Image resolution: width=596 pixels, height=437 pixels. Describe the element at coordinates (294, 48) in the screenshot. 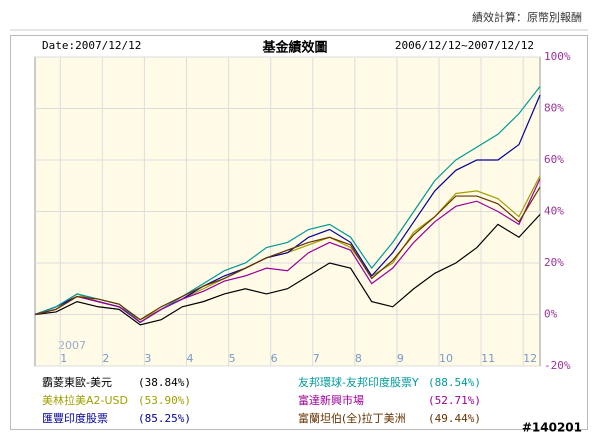

I see `chart-title: 基金績效圖` at that location.